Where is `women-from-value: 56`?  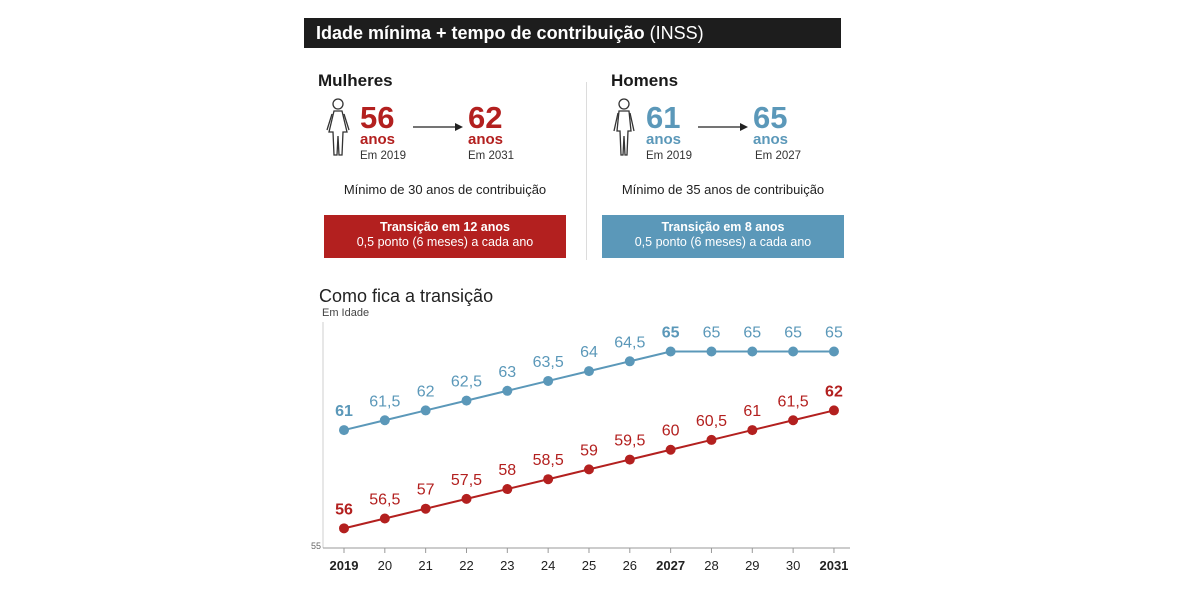 women-from-value: 56 is located at coordinates (377, 117).